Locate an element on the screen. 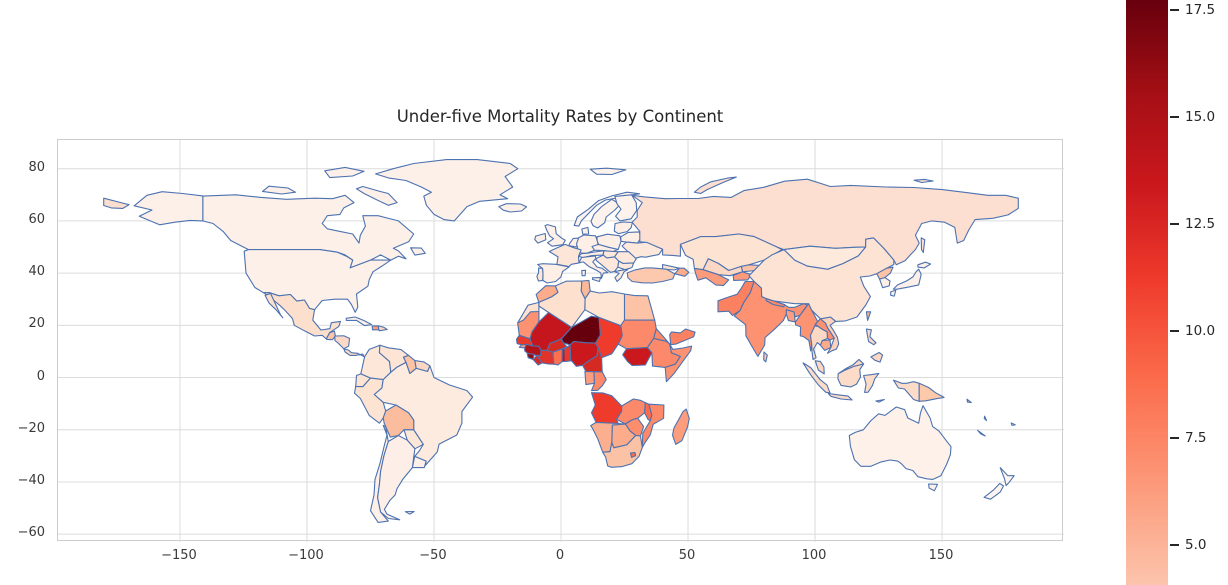 The image size is (1228, 585). colorbar-gradient is located at coordinates (1147, 292).